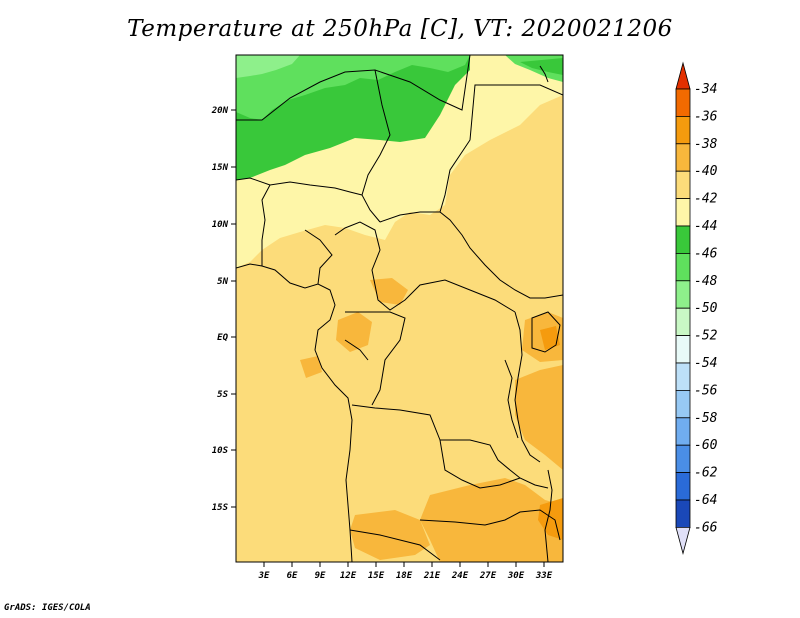  I want to click on colorbar-label: -62, so click(706, 473).